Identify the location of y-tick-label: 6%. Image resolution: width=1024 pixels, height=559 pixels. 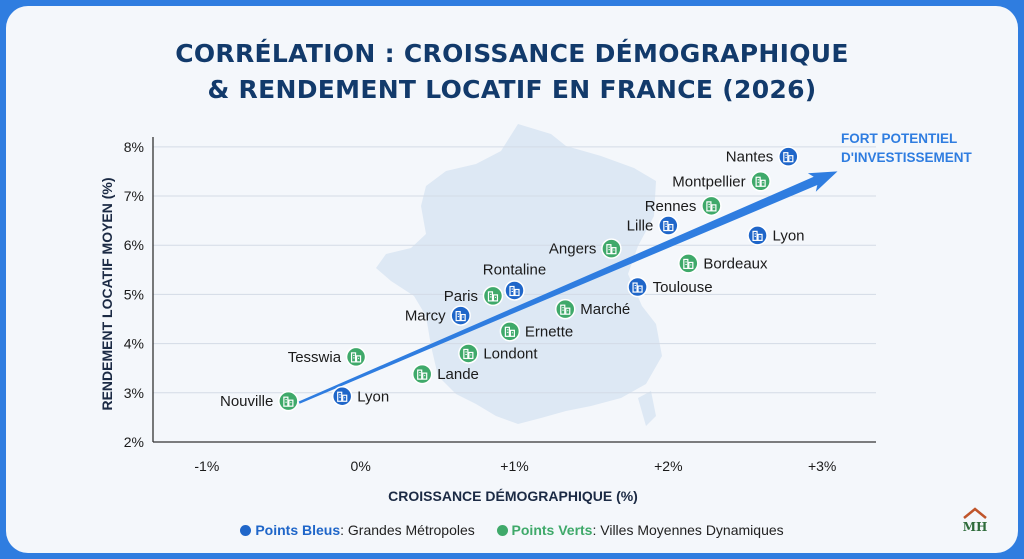
(134, 245).